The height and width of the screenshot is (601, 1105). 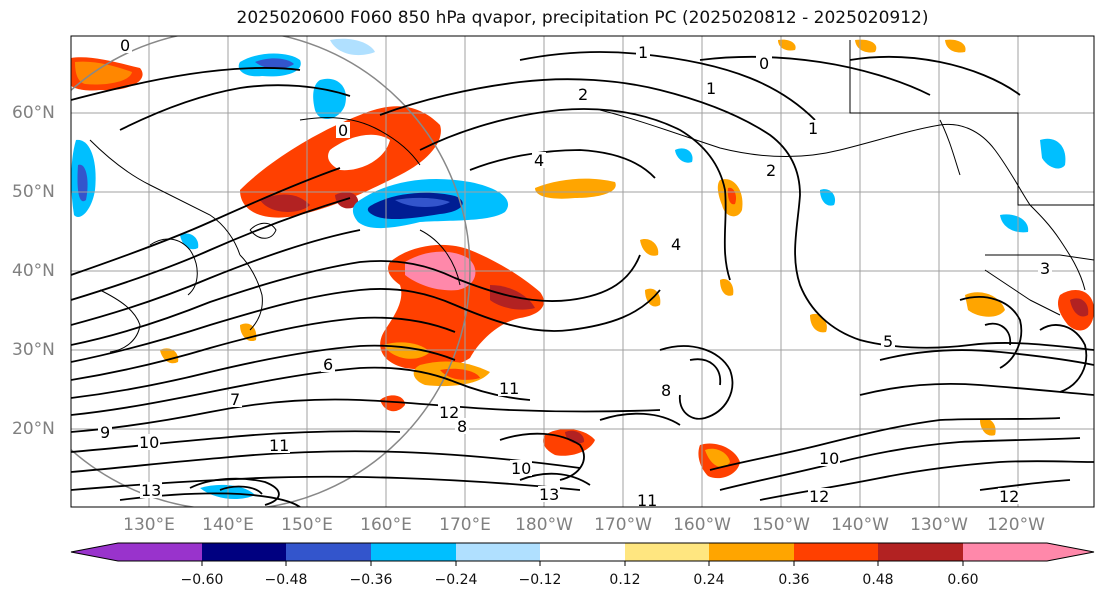 I want to click on colorbar-tick: 0.24, so click(x=709, y=580).